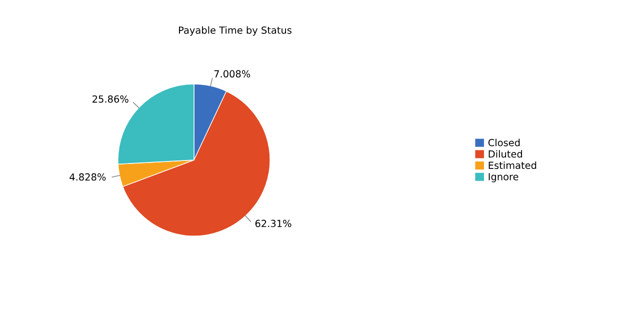 This screenshot has height=321, width=639. Describe the element at coordinates (273, 224) in the screenshot. I see `data-label: 62.31%` at that location.